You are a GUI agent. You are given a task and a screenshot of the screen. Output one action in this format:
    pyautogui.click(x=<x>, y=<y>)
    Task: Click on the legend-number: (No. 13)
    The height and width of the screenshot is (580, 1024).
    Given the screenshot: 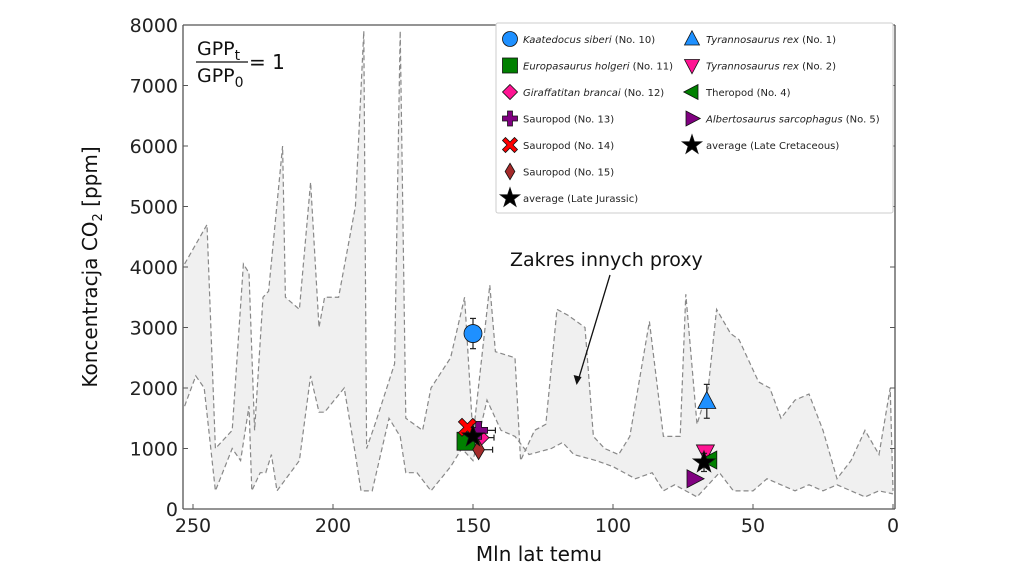 What is the action you would take?
    pyautogui.click(x=593, y=120)
    